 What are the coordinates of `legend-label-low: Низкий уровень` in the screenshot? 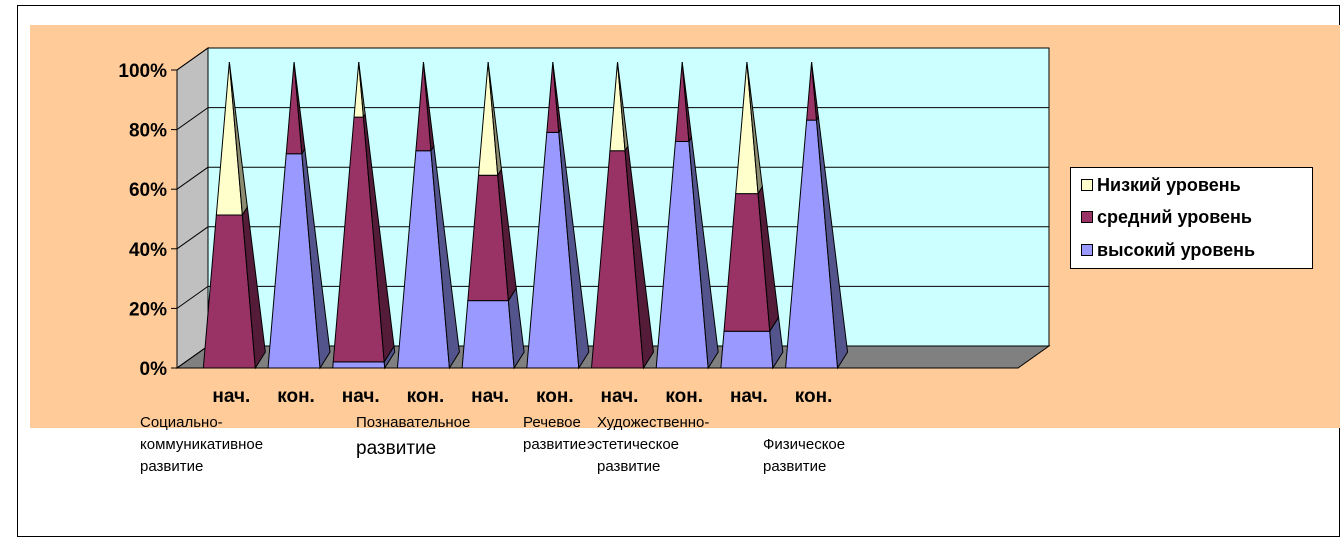 It's located at (1169, 184).